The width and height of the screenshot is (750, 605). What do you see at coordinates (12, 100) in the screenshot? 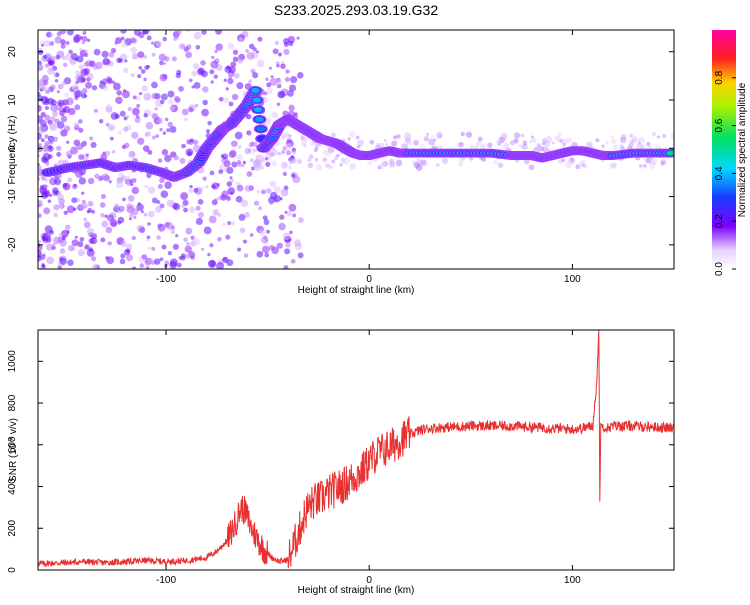
I see `y-tick-label: 10` at bounding box center [12, 100].